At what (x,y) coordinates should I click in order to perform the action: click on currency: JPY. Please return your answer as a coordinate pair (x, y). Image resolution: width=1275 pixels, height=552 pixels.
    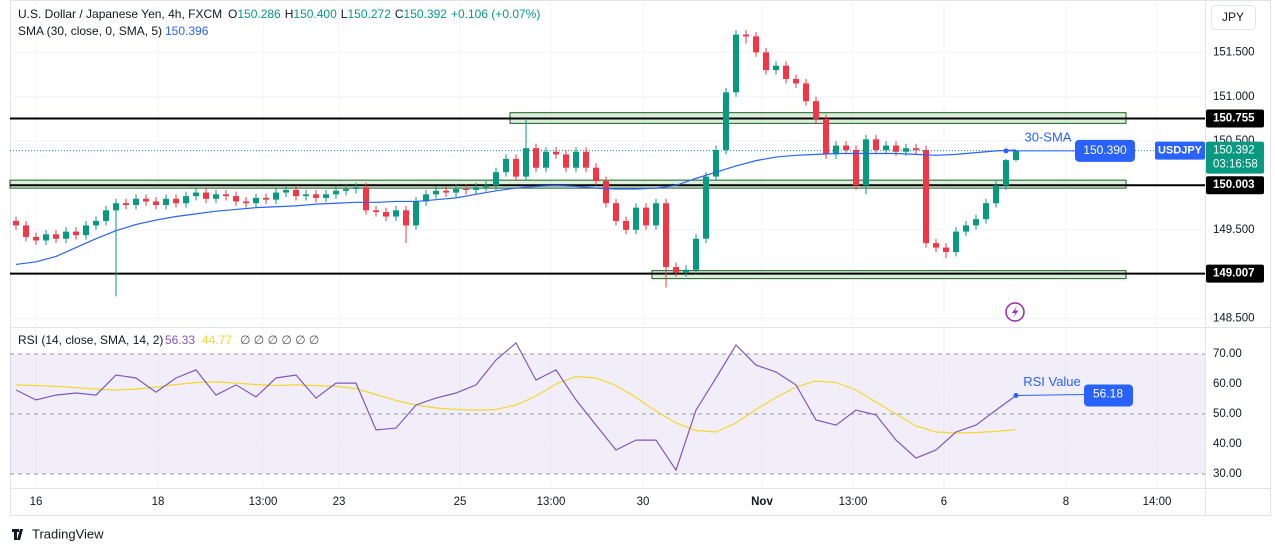
    Looking at the image, I should click on (1233, 17).